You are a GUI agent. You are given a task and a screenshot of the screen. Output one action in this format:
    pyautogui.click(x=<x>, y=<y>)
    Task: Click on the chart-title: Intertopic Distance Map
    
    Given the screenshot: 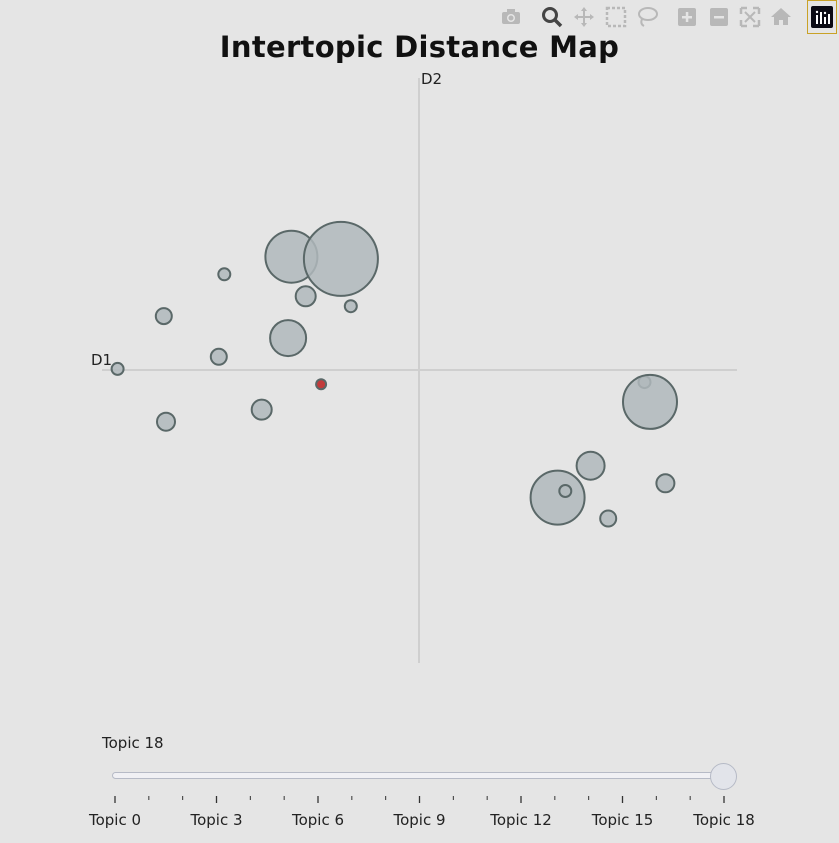 What is the action you would take?
    pyautogui.click(x=419, y=47)
    